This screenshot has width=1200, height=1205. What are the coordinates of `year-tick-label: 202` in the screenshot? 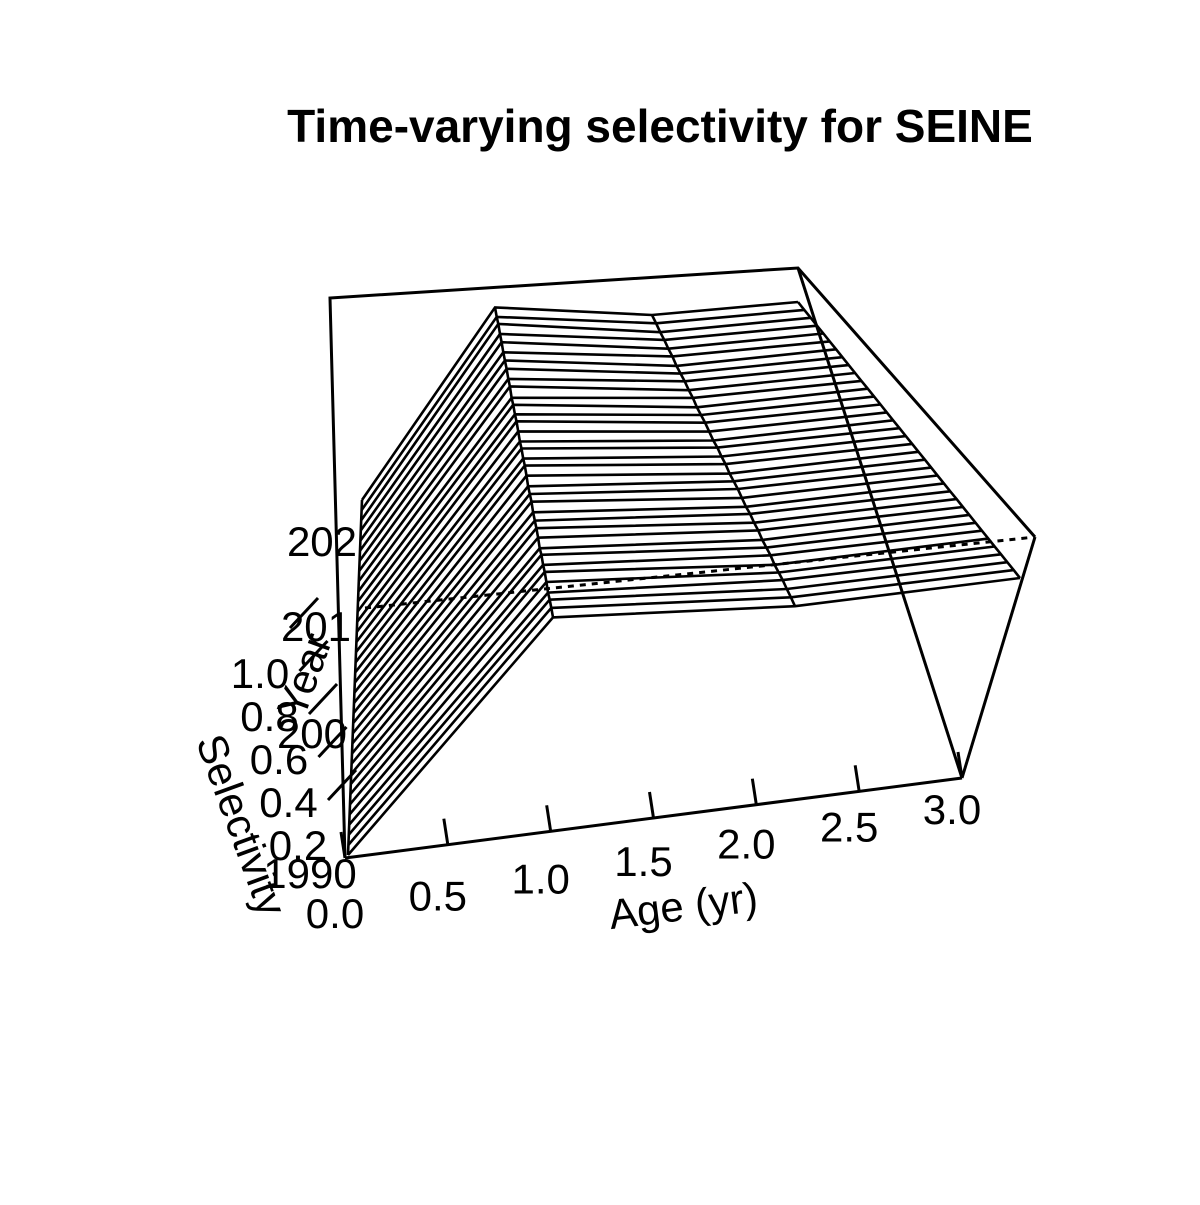 It's located at (322, 541).